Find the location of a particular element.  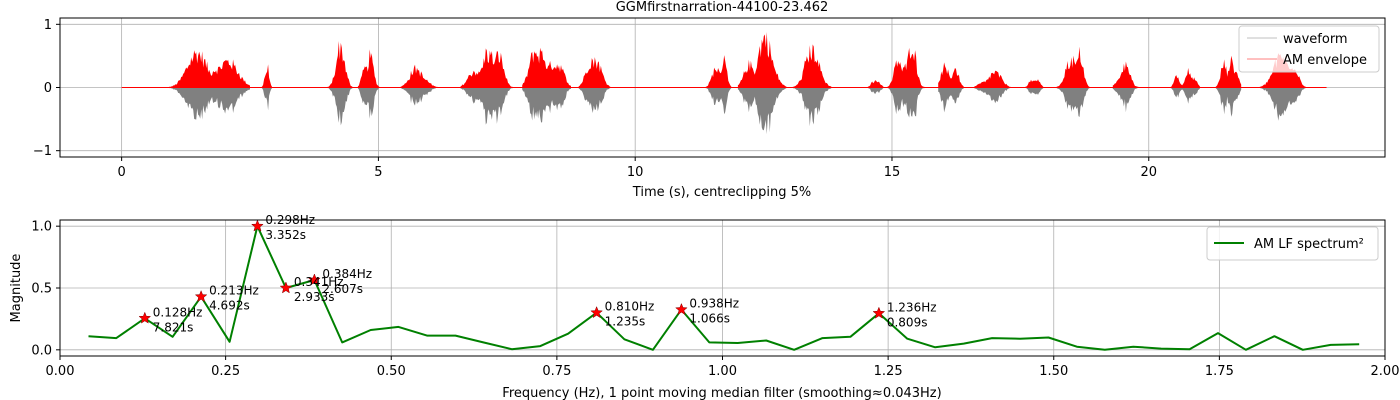

peak-period-label: 3.352s is located at coordinates (285, 235).